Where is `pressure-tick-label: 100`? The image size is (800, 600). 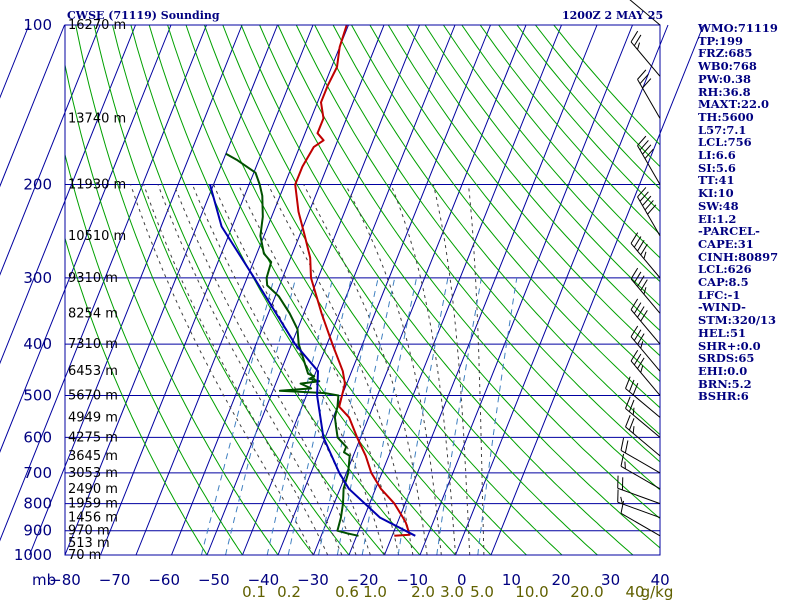 pressure-tick-label: 100 is located at coordinates (37, 25).